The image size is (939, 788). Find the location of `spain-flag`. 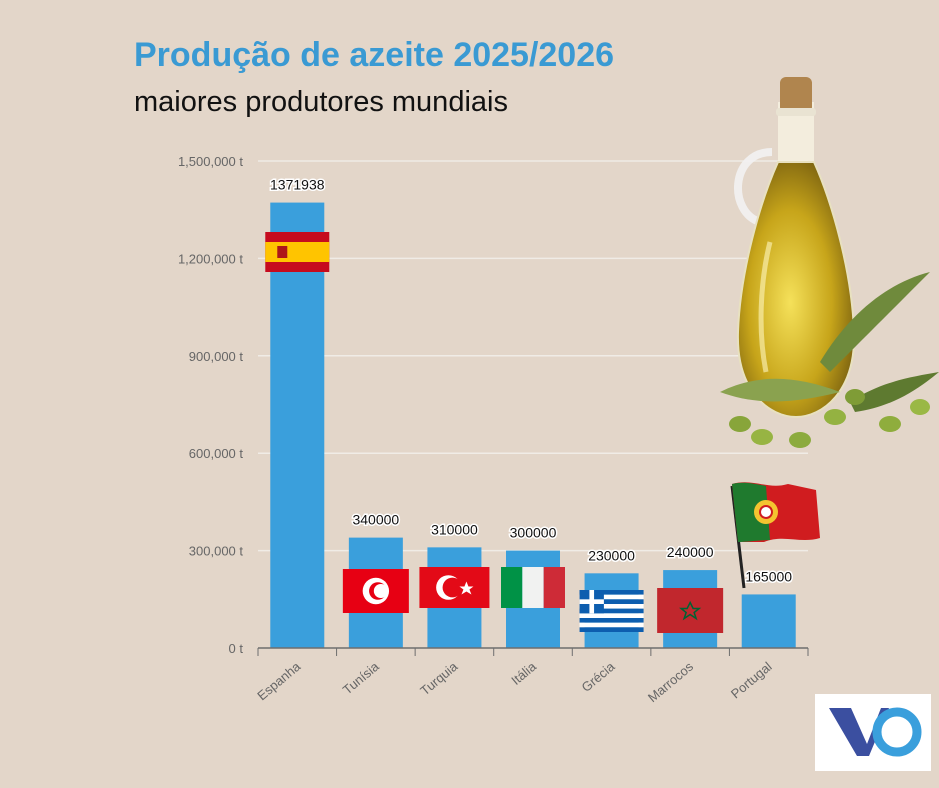

spain-flag is located at coordinates (297, 252).